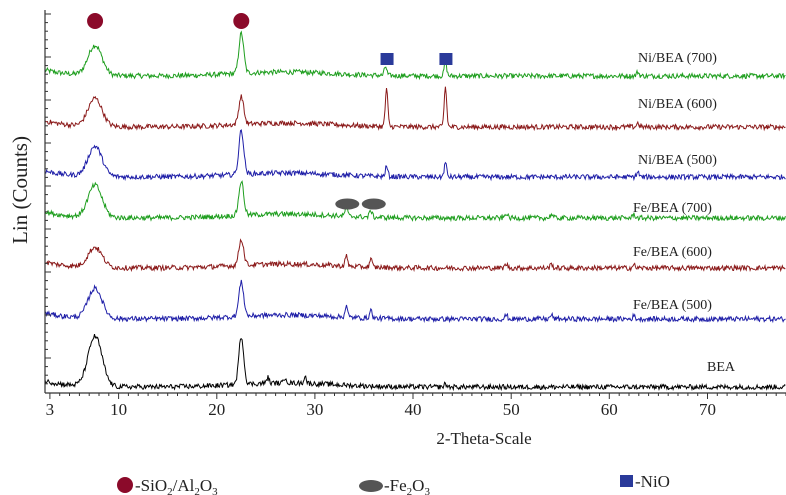 Image resolution: width=786 pixels, height=495 pixels. I want to click on legend-ellipse-marker, so click(371, 486).